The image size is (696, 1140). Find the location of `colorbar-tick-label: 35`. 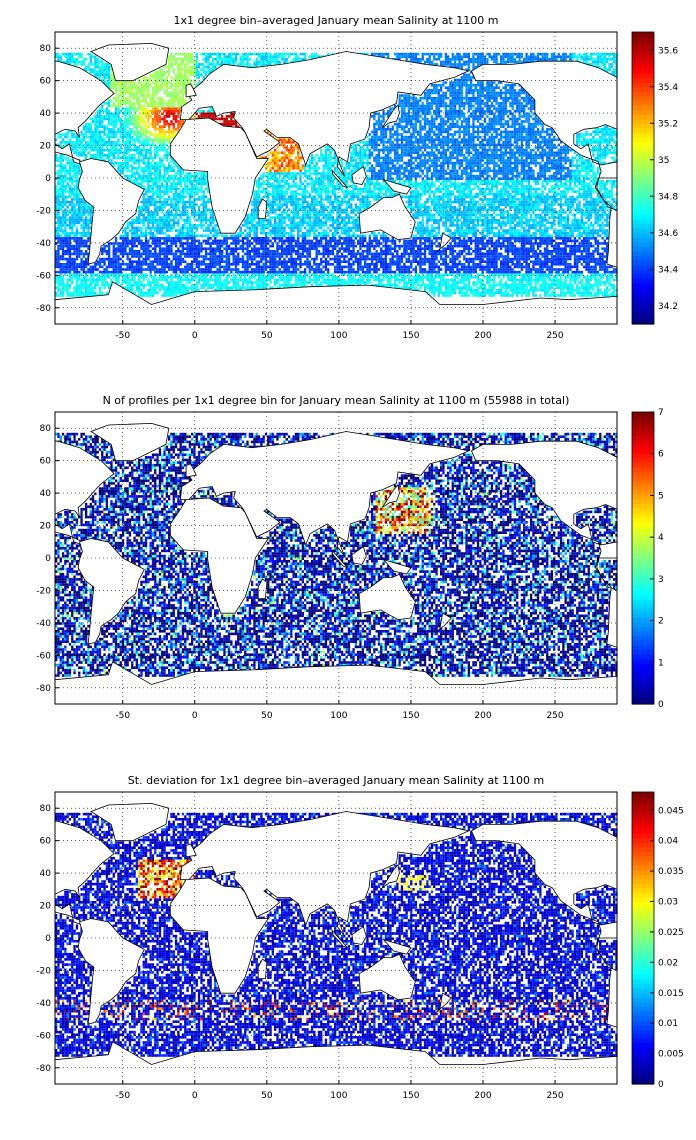

colorbar-tick-label: 35 is located at coordinates (663, 161).